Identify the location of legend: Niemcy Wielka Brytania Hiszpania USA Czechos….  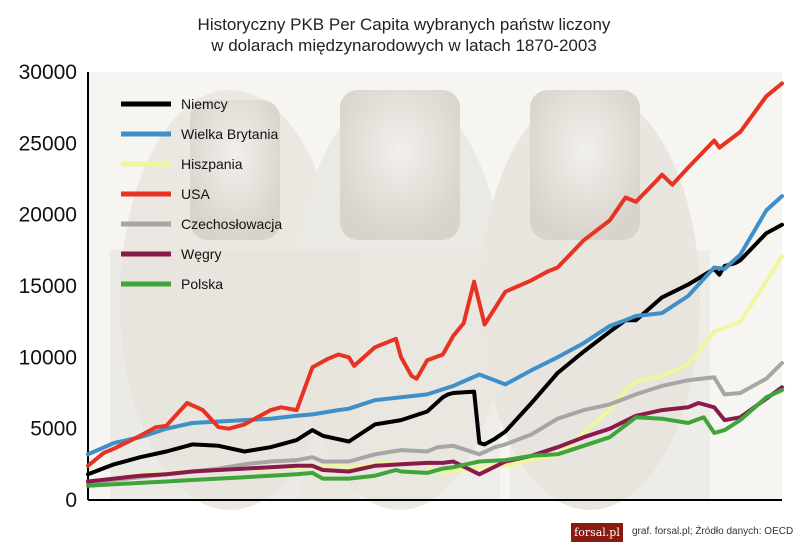
(201, 194).